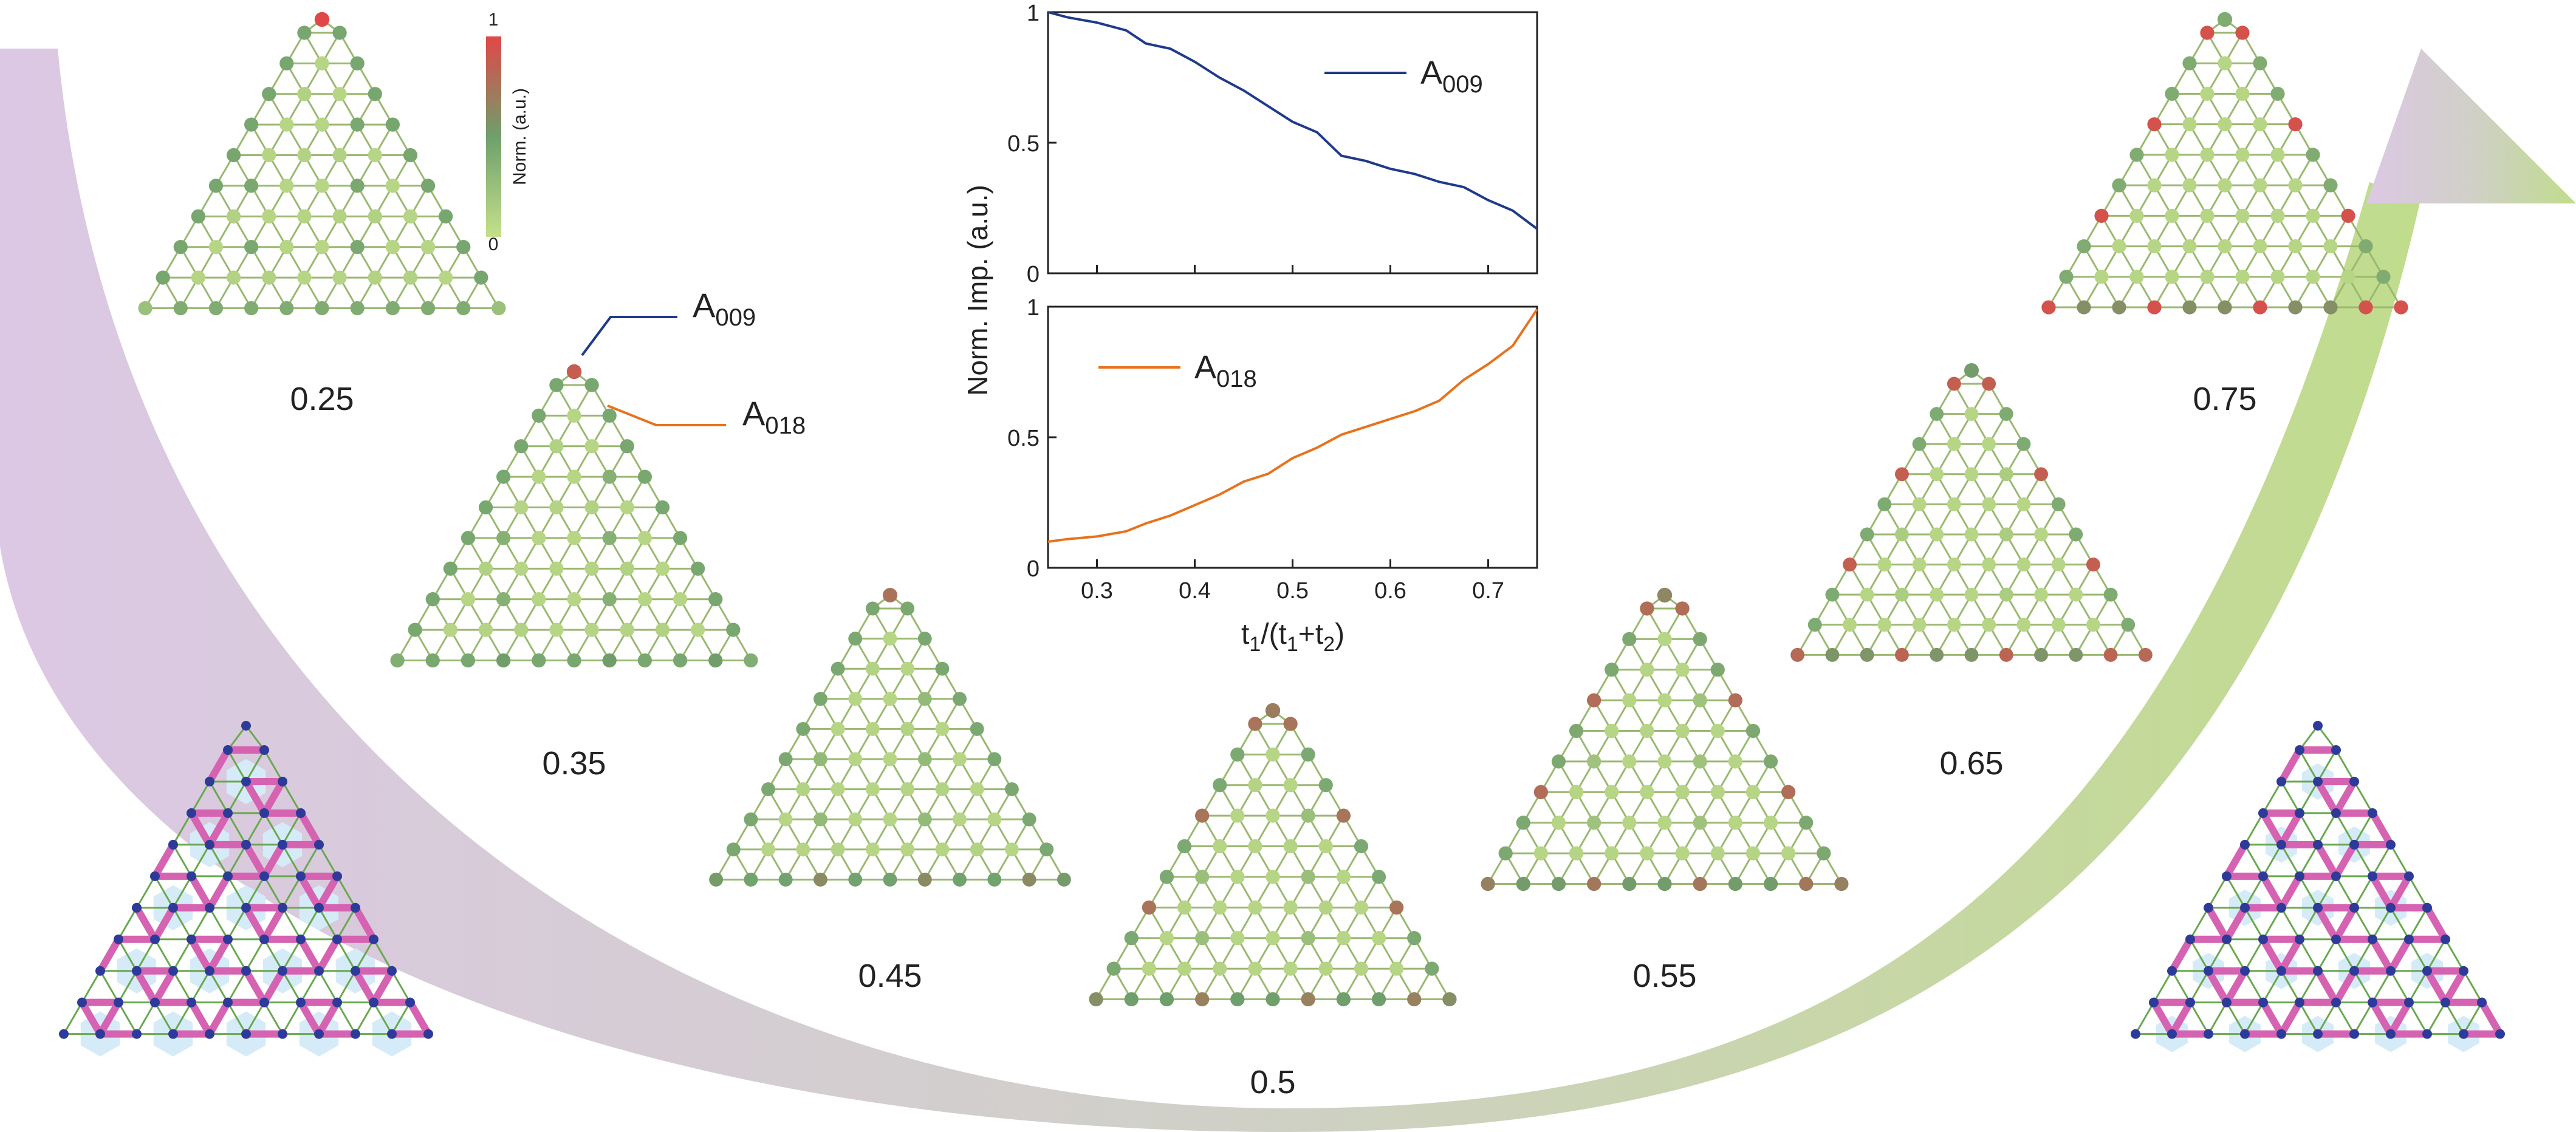  I want to click on panel-label: 0.65, so click(1971, 763).